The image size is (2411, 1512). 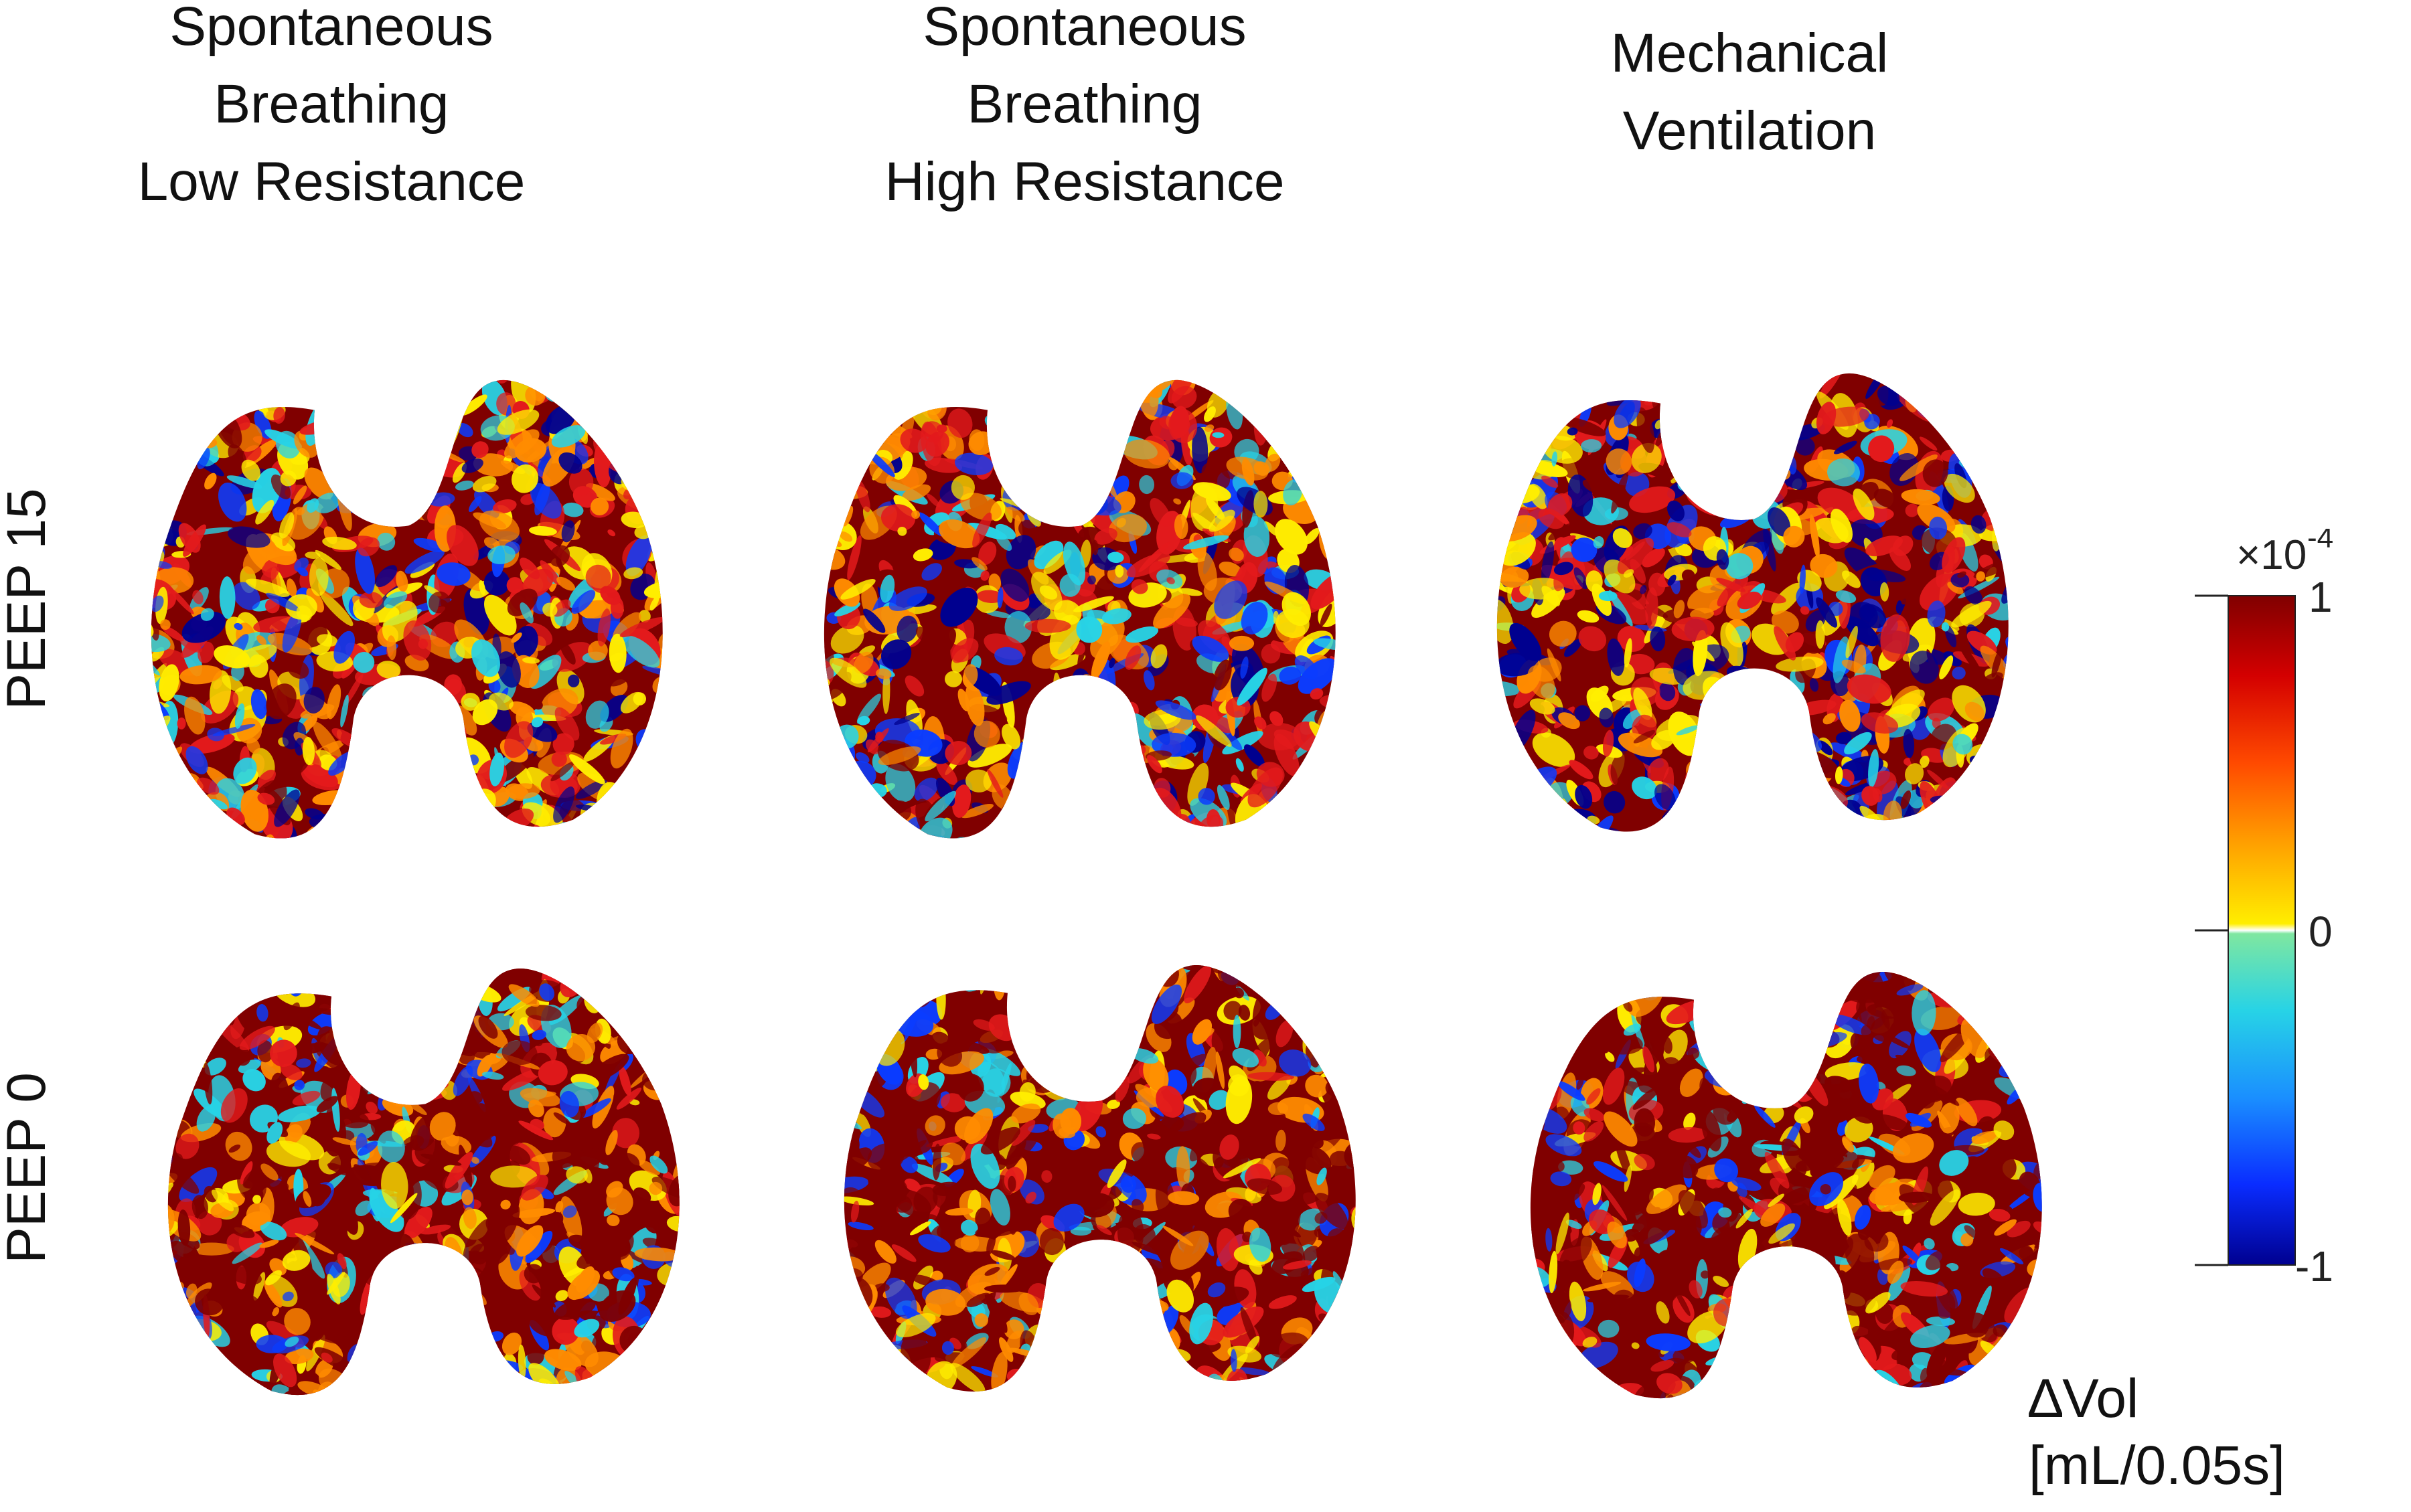 I want to click on colorbar-tick-label-max: 1, so click(x=2321, y=597).